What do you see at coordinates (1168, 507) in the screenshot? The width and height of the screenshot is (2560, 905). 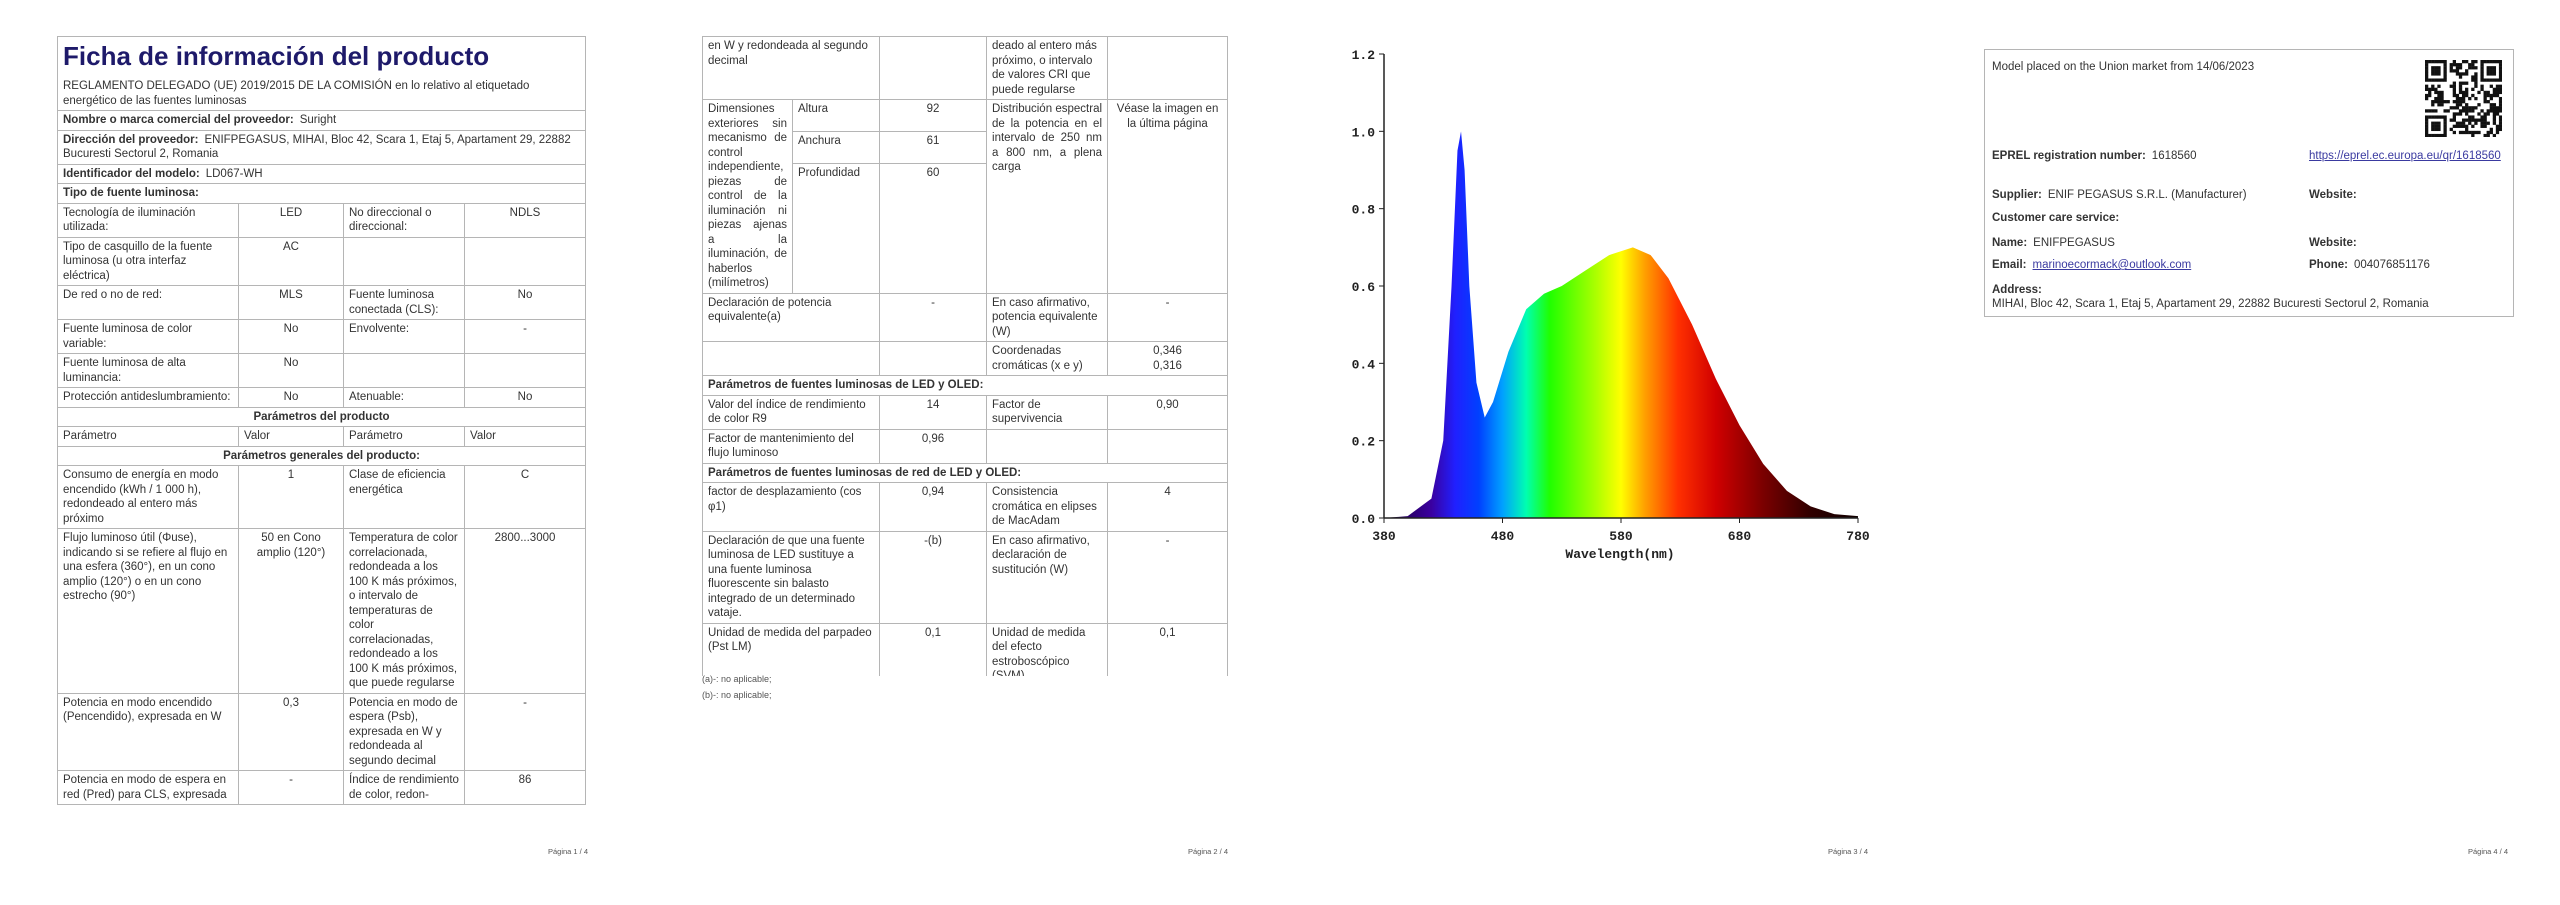 I see `cell: 4` at bounding box center [1168, 507].